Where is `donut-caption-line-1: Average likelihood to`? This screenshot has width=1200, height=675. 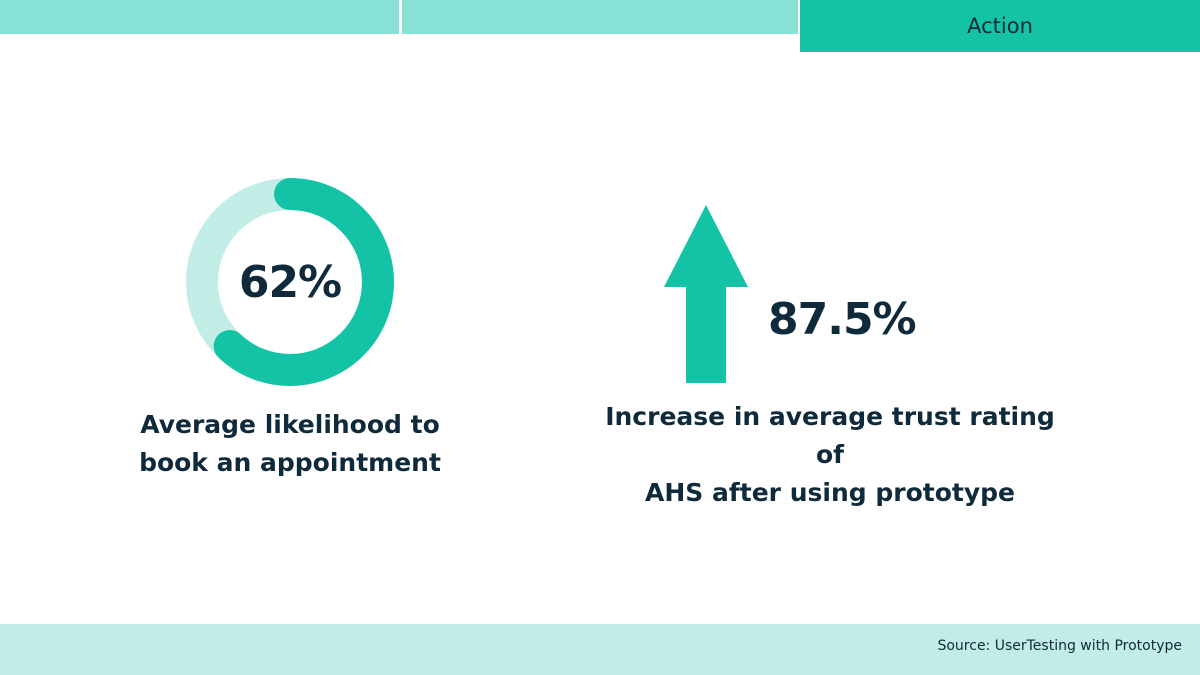 donut-caption-line-1: Average likelihood to is located at coordinates (290, 424).